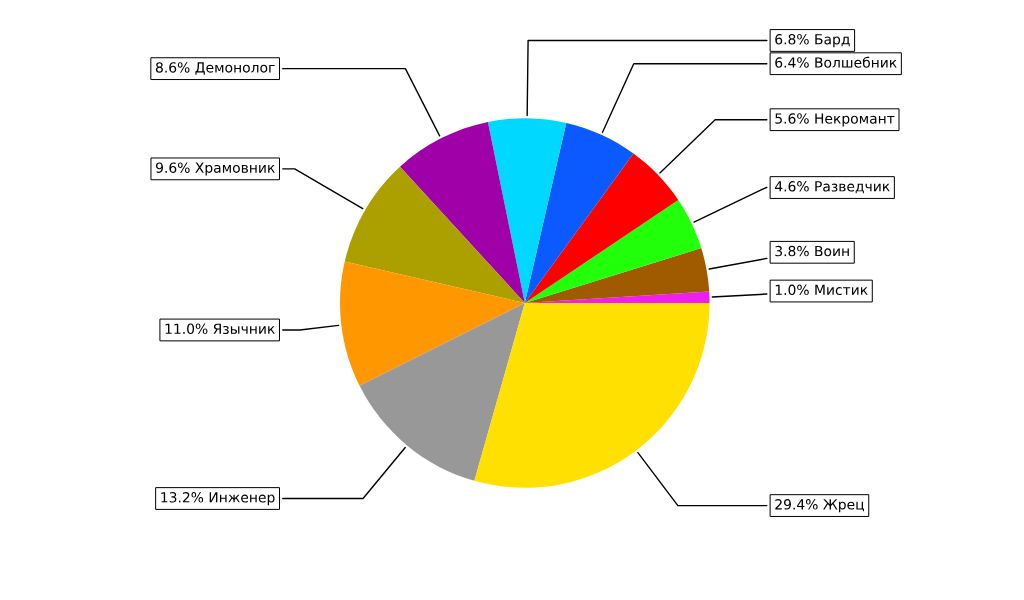 This screenshot has width=1024, height=600. What do you see at coordinates (821, 290) in the screenshot?
I see `slice-label: 1.0% Мистик` at bounding box center [821, 290].